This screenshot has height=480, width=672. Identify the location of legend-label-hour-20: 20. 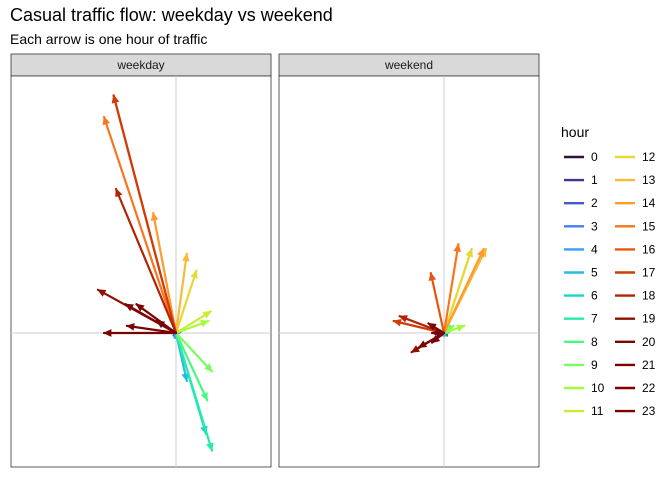
(649, 342).